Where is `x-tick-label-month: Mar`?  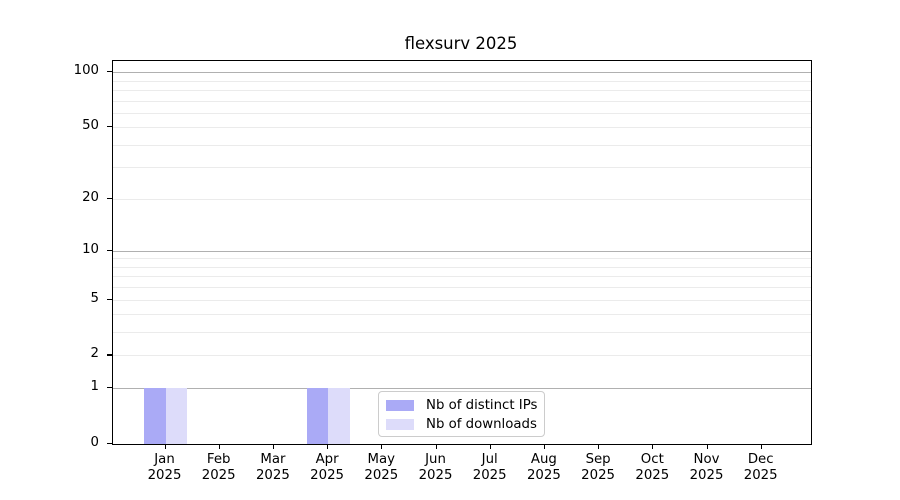
x-tick-label-month: Mar is located at coordinates (273, 459).